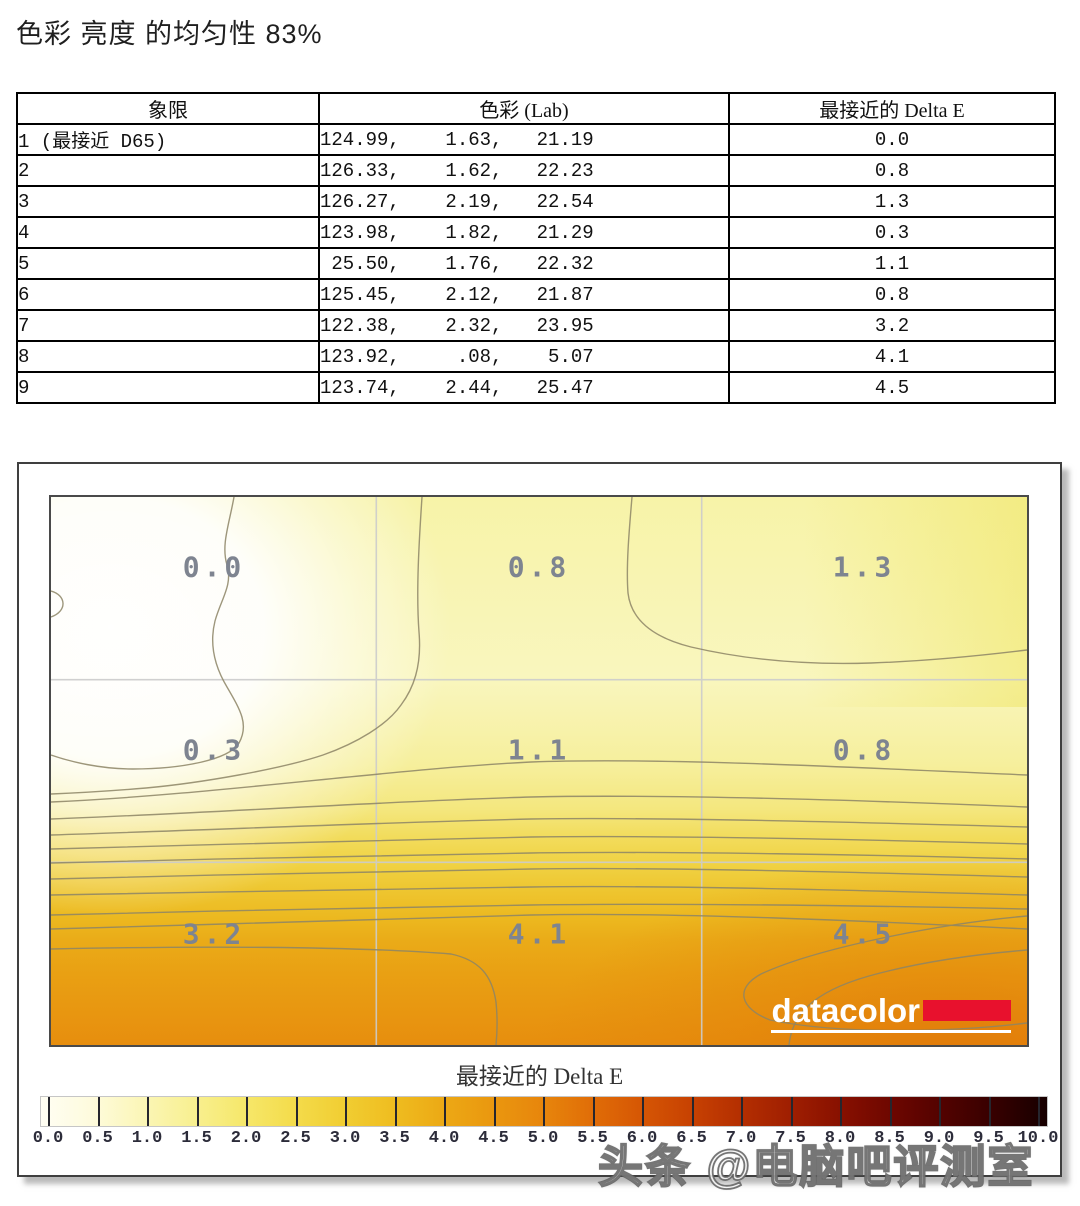 This screenshot has width=1080, height=1206. What do you see at coordinates (845, 1010) in the screenshot?
I see `datacolor-wordmark: datacolor` at bounding box center [845, 1010].